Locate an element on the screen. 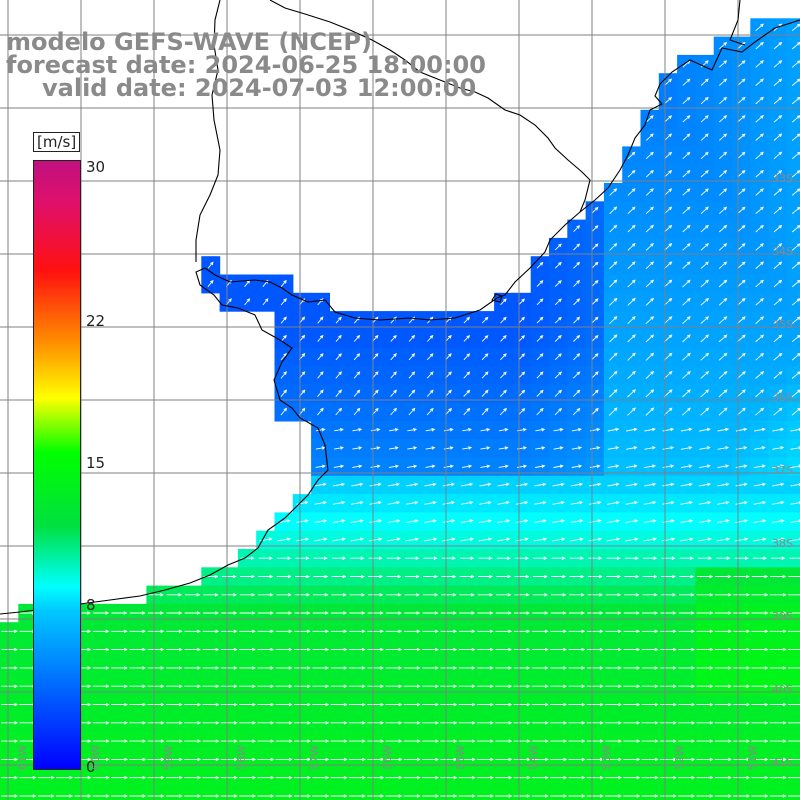 Image resolution: width=800 pixels, height=800 pixels. lon-label: 52W is located at coordinates (679, 757).